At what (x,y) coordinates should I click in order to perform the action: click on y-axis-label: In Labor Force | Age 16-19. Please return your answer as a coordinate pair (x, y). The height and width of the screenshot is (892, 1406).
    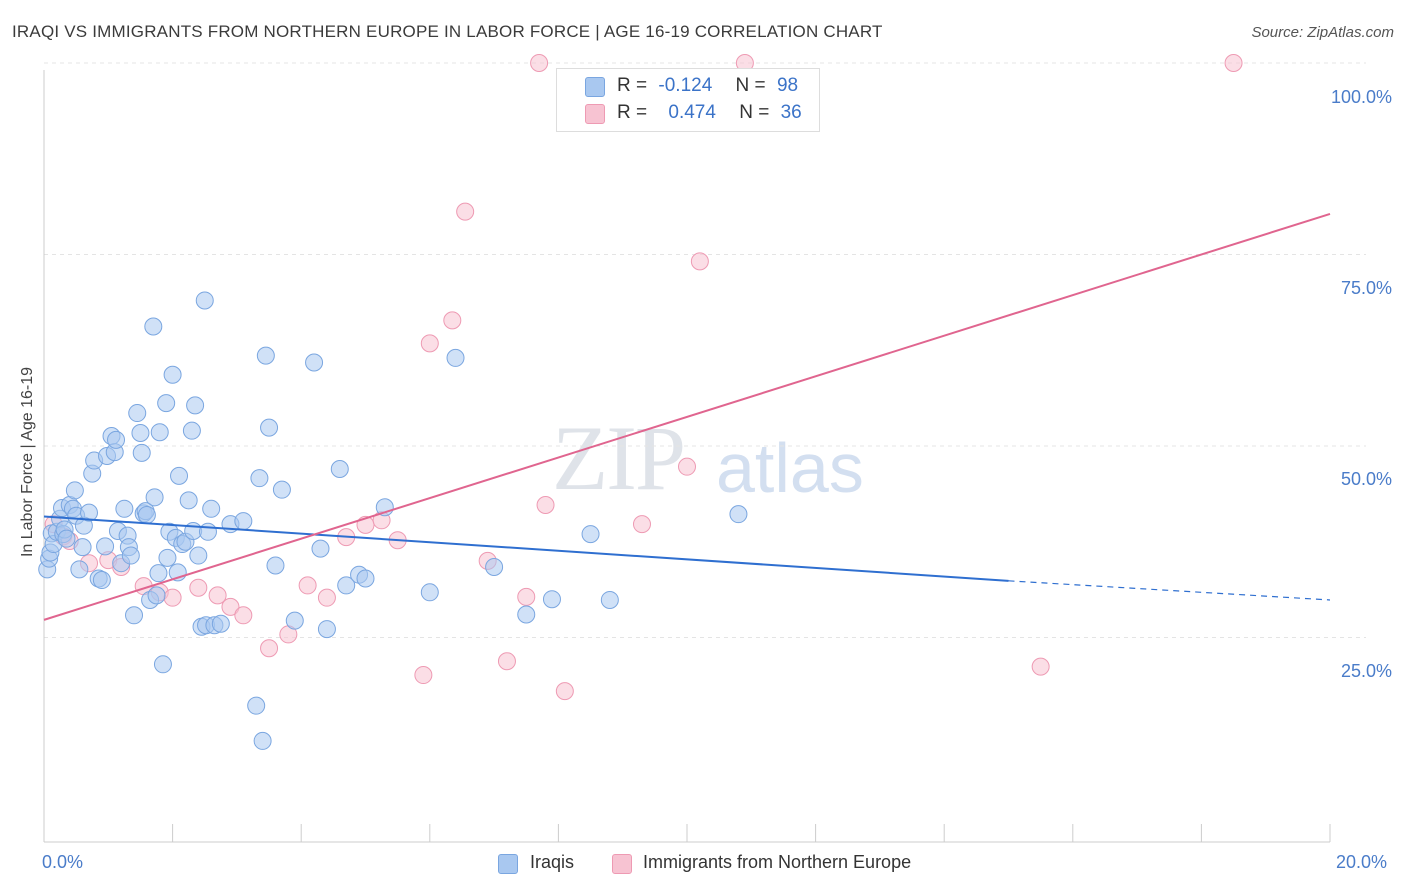
    Looking at the image, I should click on (27, 462).